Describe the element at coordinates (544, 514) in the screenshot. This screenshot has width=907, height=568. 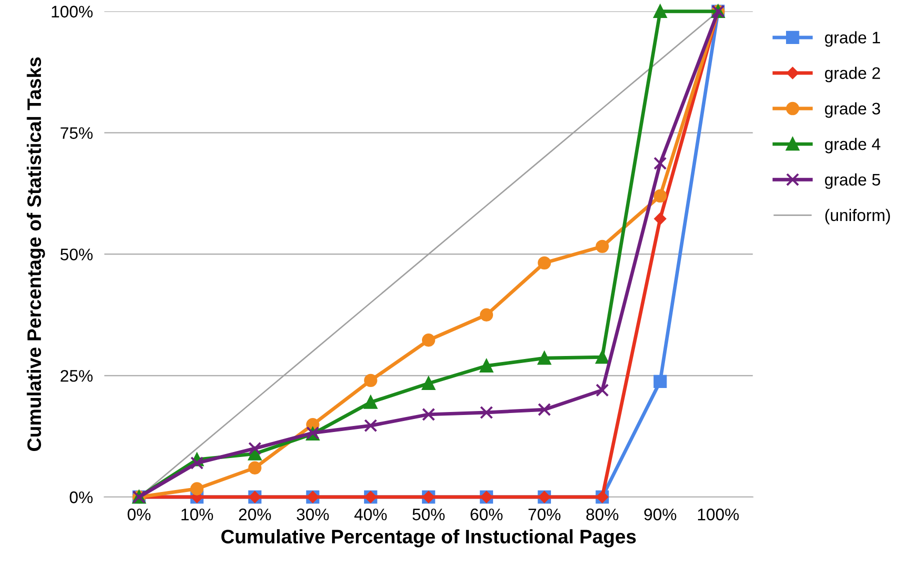
I see `x-tick-label: 70%` at that location.